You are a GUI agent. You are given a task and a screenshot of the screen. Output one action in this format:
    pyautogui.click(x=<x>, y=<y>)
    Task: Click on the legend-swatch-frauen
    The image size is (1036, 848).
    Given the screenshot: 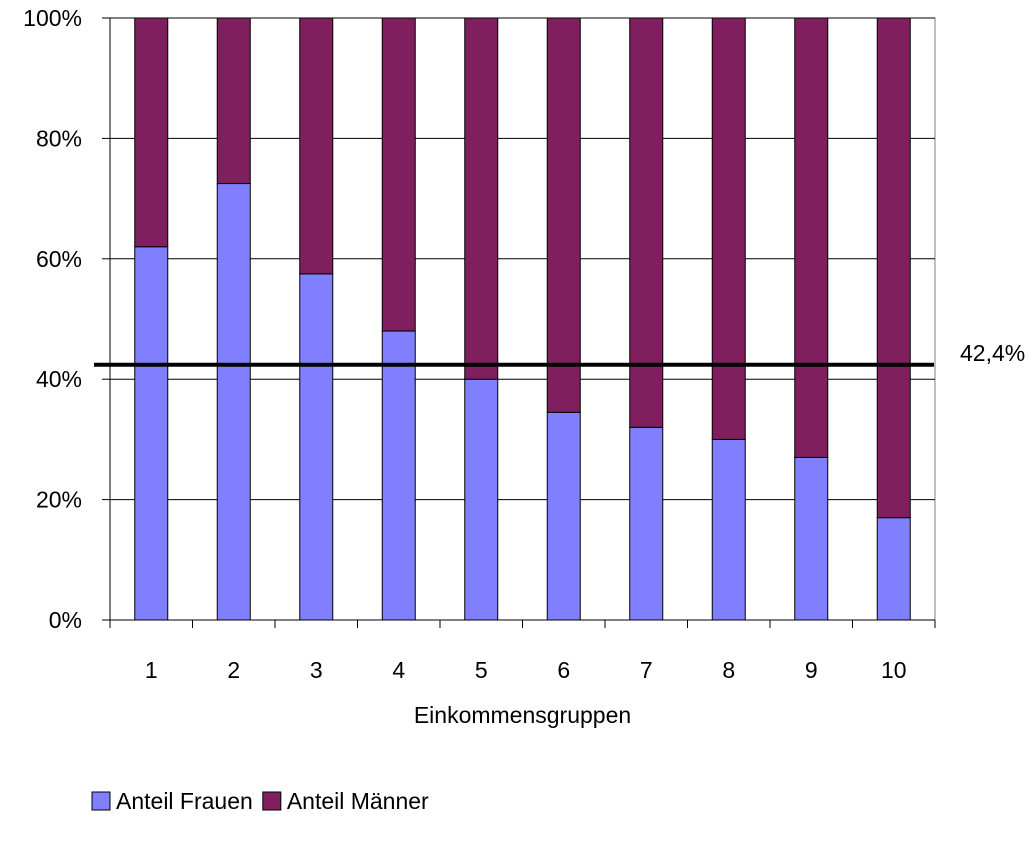 What is the action you would take?
    pyautogui.click(x=101, y=801)
    